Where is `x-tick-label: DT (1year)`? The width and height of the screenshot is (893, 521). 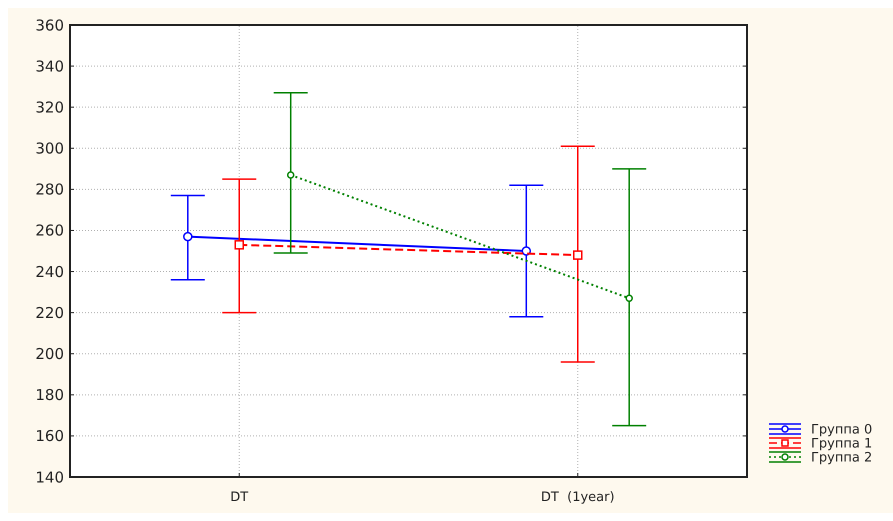 x-tick-label: DT (1year) is located at coordinates (577, 497).